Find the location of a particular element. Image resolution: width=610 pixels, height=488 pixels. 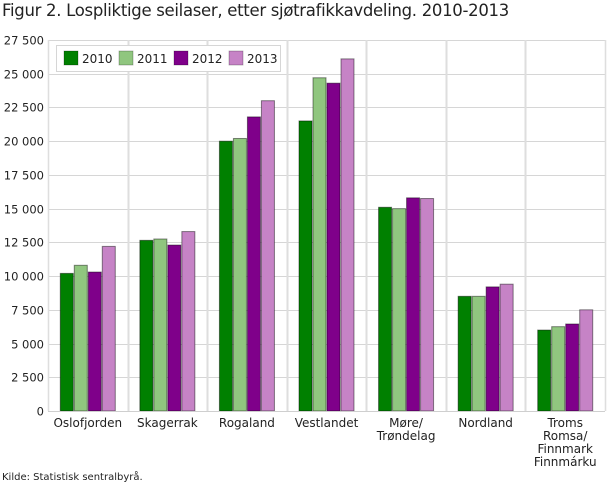

x-category-label-line: Møre/ is located at coordinates (406, 423).